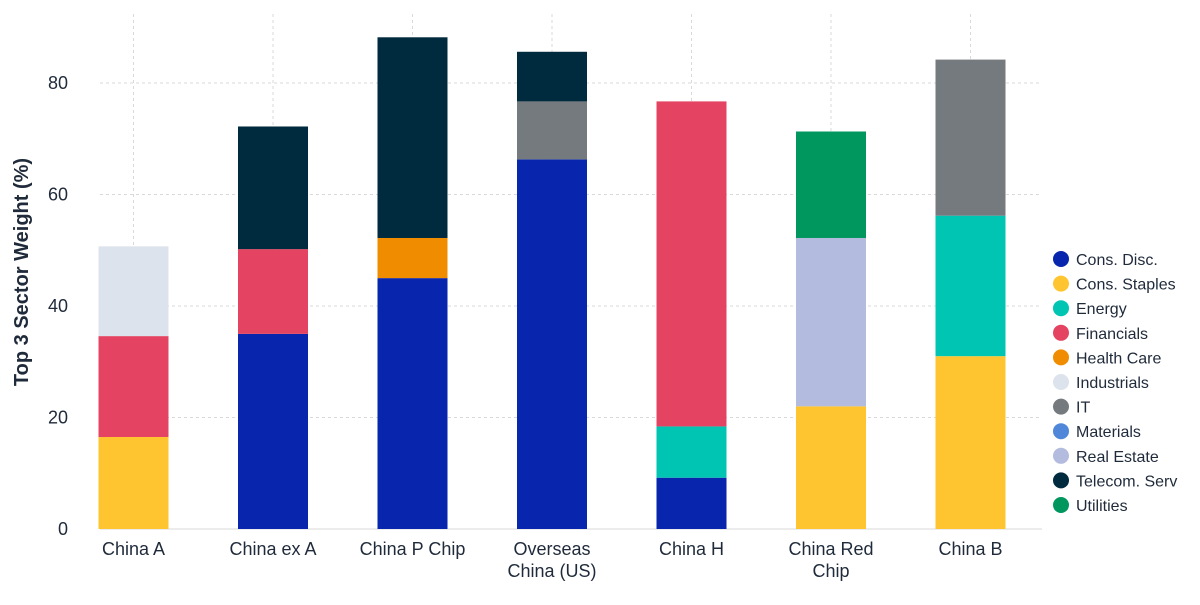  What do you see at coordinates (1061, 406) in the screenshot?
I see `legend-marker-it` at bounding box center [1061, 406].